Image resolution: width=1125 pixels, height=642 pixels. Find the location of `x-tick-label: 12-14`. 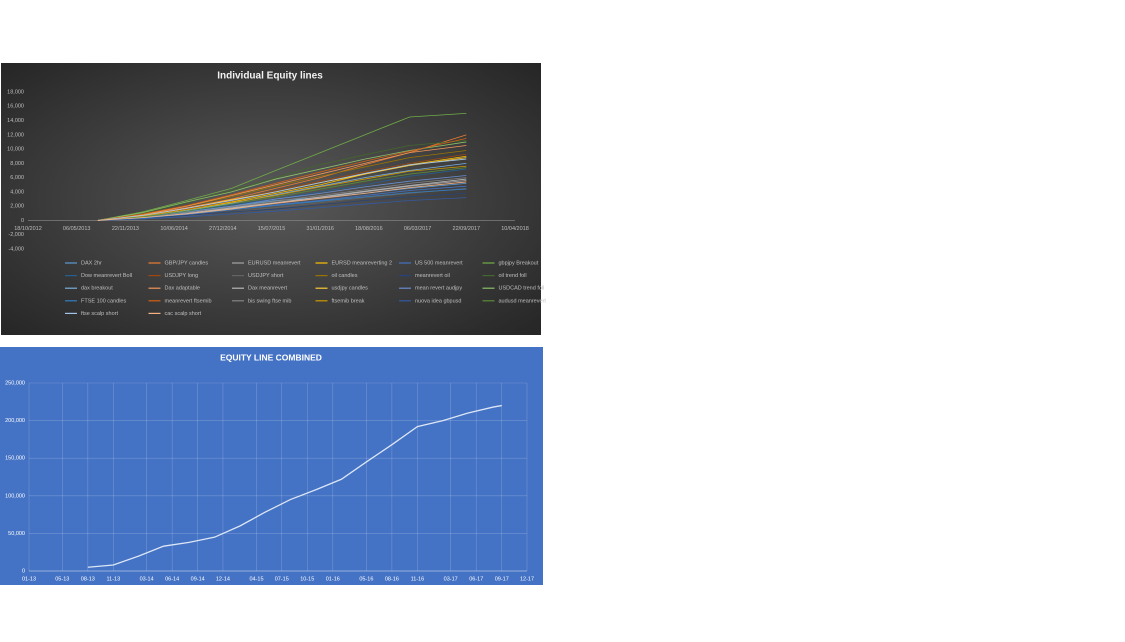

x-tick-label: 12-14 is located at coordinates (223, 579).